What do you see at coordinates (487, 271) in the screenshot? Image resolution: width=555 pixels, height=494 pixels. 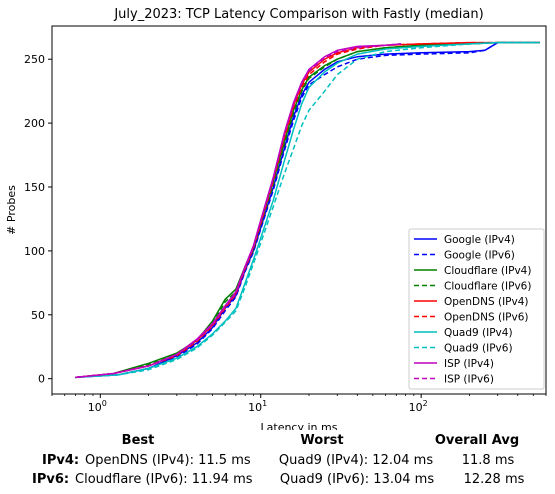 I see `legend-label: Cloudflare (IPv4)` at bounding box center [487, 271].